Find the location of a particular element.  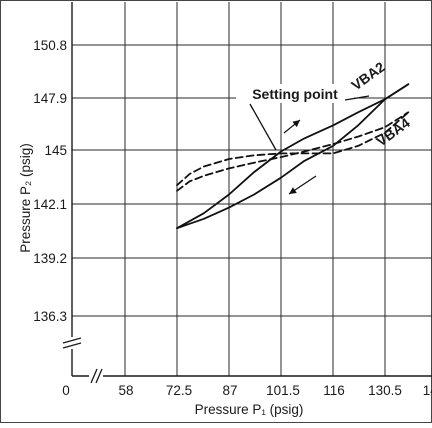

series-line-vba4-increasing is located at coordinates (293, 151).